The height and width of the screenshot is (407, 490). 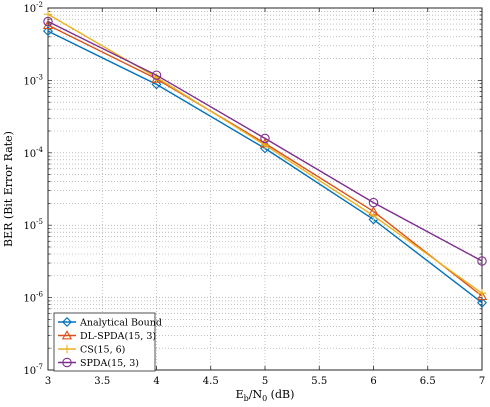 What do you see at coordinates (373, 381) in the screenshot?
I see `x-tick-label: 6` at bounding box center [373, 381].